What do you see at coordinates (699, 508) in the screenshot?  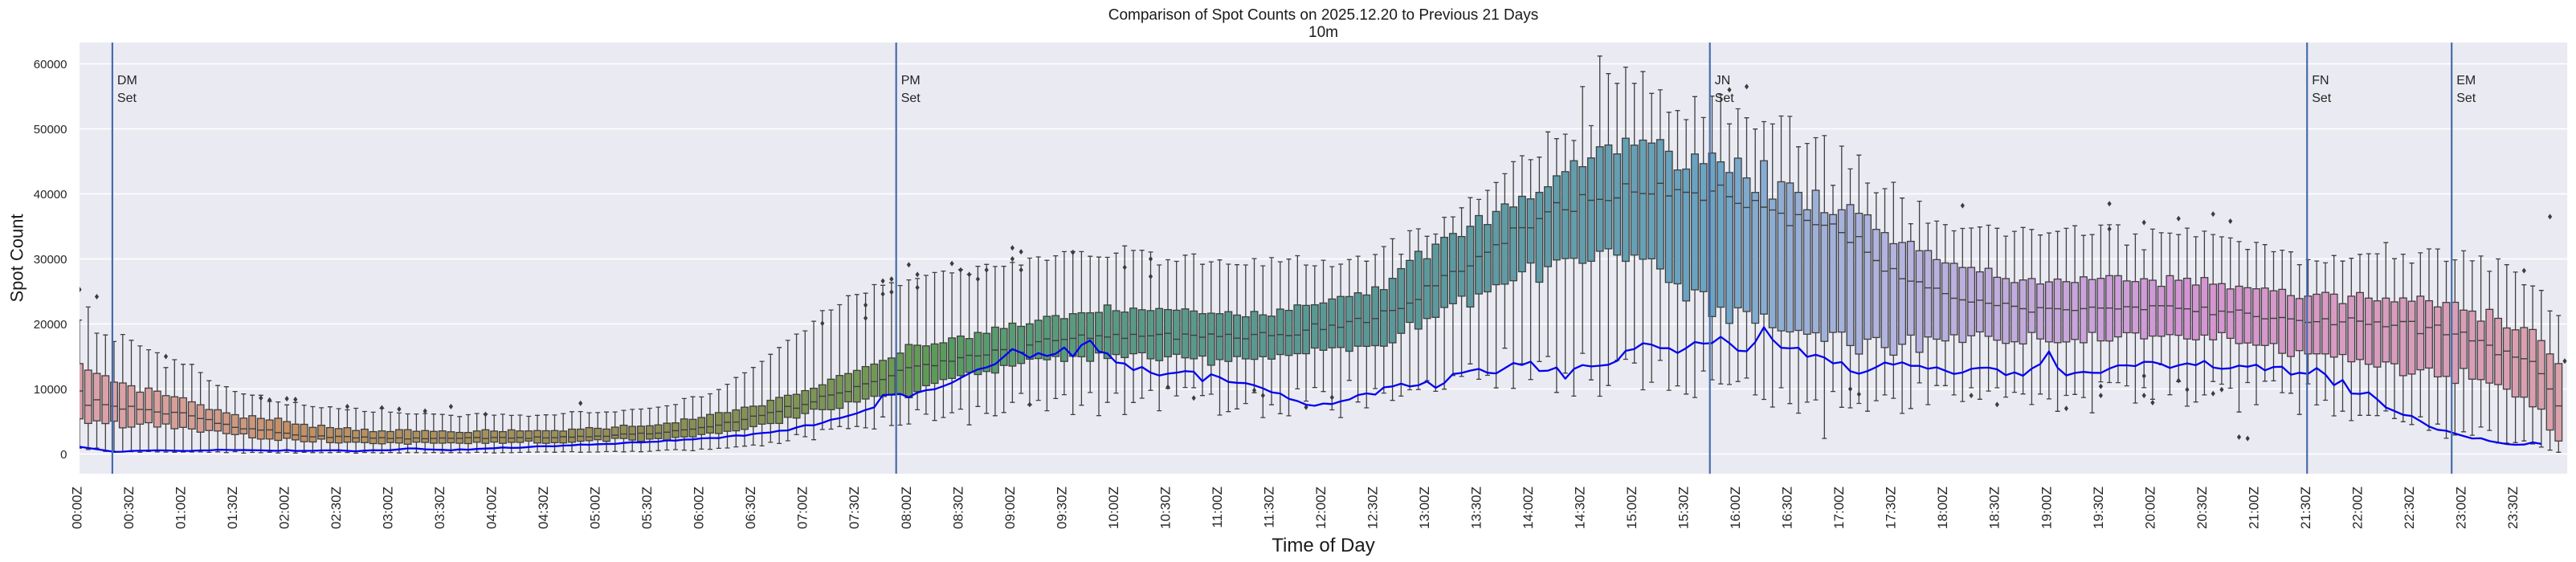 I see `svg-text: 06:00Z` at bounding box center [699, 508].